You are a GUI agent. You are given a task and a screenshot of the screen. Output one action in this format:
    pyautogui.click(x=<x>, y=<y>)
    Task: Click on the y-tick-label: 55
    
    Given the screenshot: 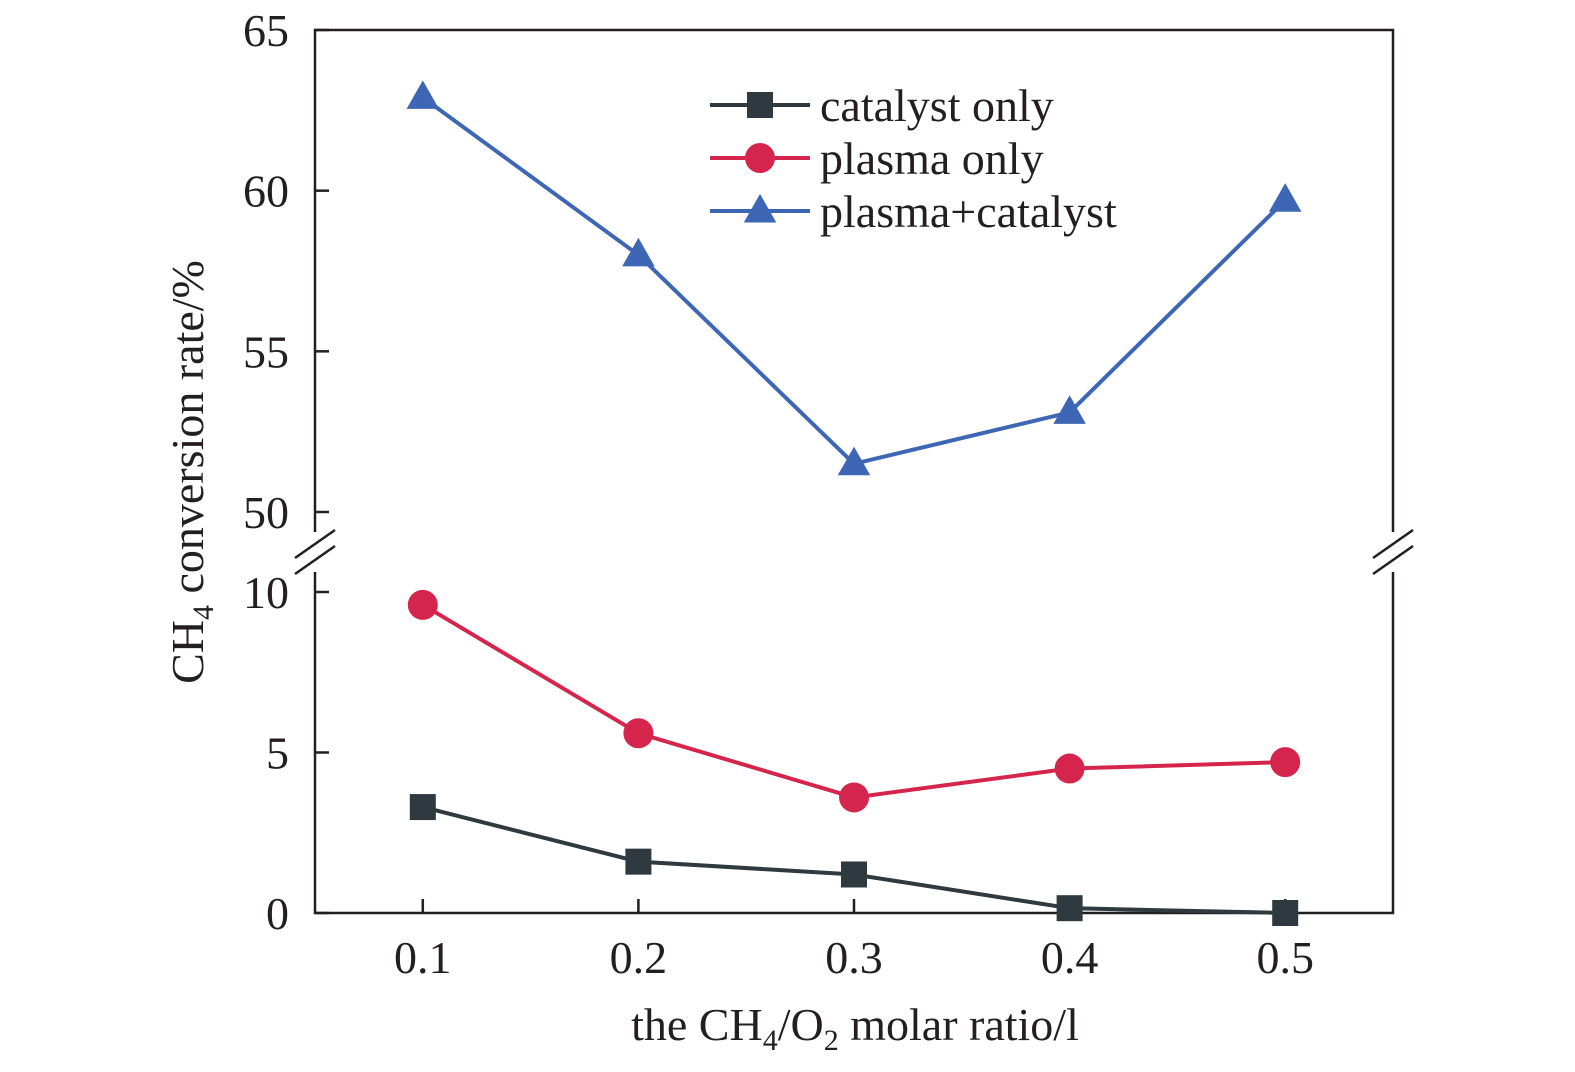 What is the action you would take?
    pyautogui.click(x=266, y=351)
    